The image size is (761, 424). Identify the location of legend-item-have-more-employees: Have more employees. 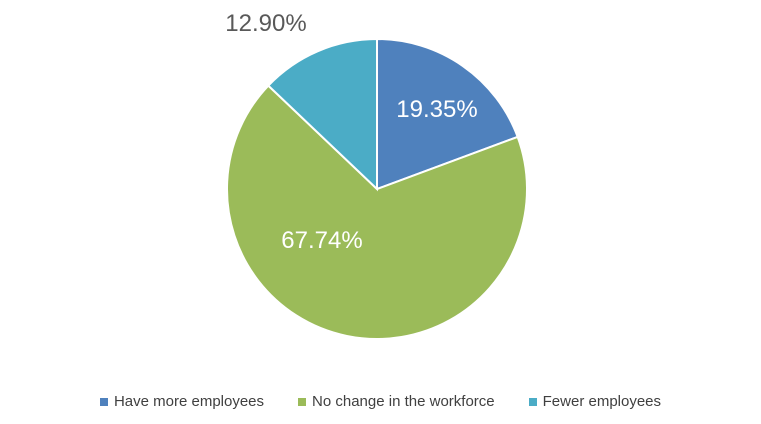
(182, 401).